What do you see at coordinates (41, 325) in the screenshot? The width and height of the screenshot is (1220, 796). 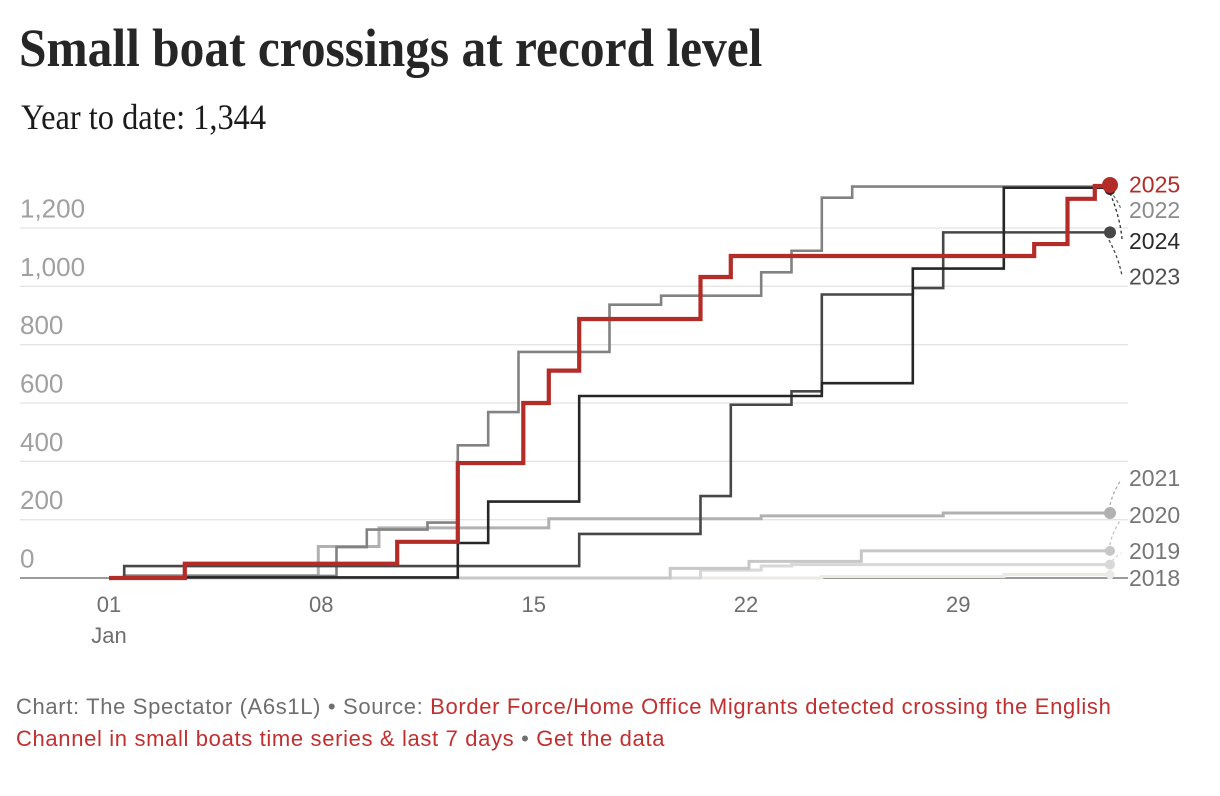 I see `svg-text: 800` at bounding box center [41, 325].